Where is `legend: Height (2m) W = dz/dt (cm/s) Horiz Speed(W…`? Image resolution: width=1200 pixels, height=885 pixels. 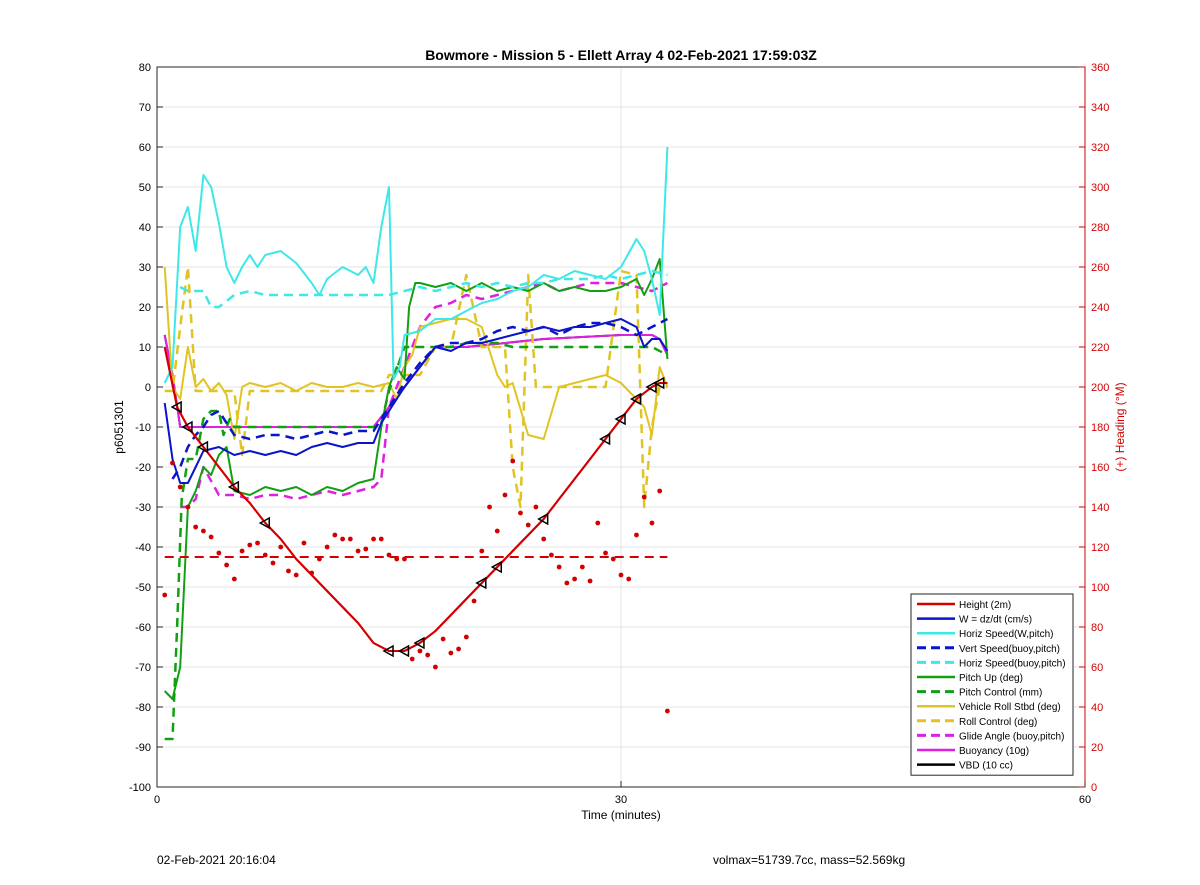 legend: Height (2m) W = dz/dt (cm/s) Horiz Speed(W… is located at coordinates (992, 684).